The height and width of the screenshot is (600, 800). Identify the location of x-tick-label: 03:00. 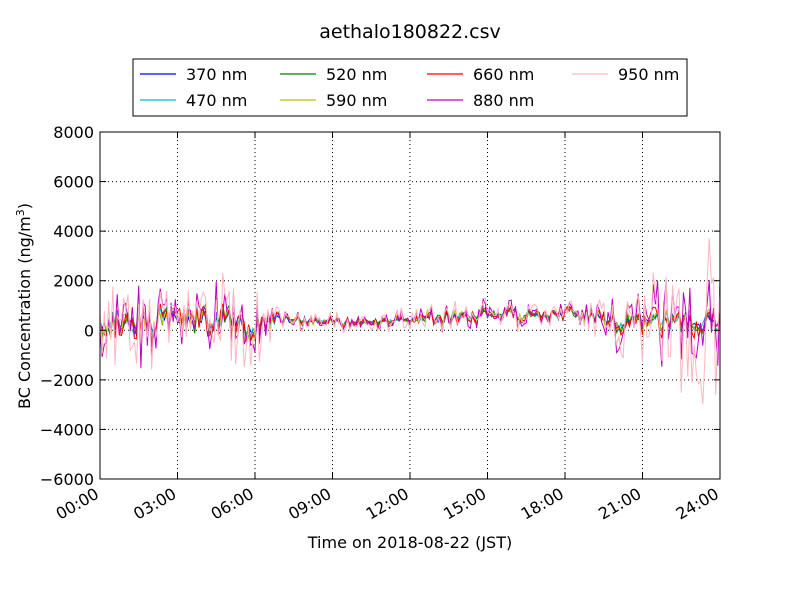
(154, 504).